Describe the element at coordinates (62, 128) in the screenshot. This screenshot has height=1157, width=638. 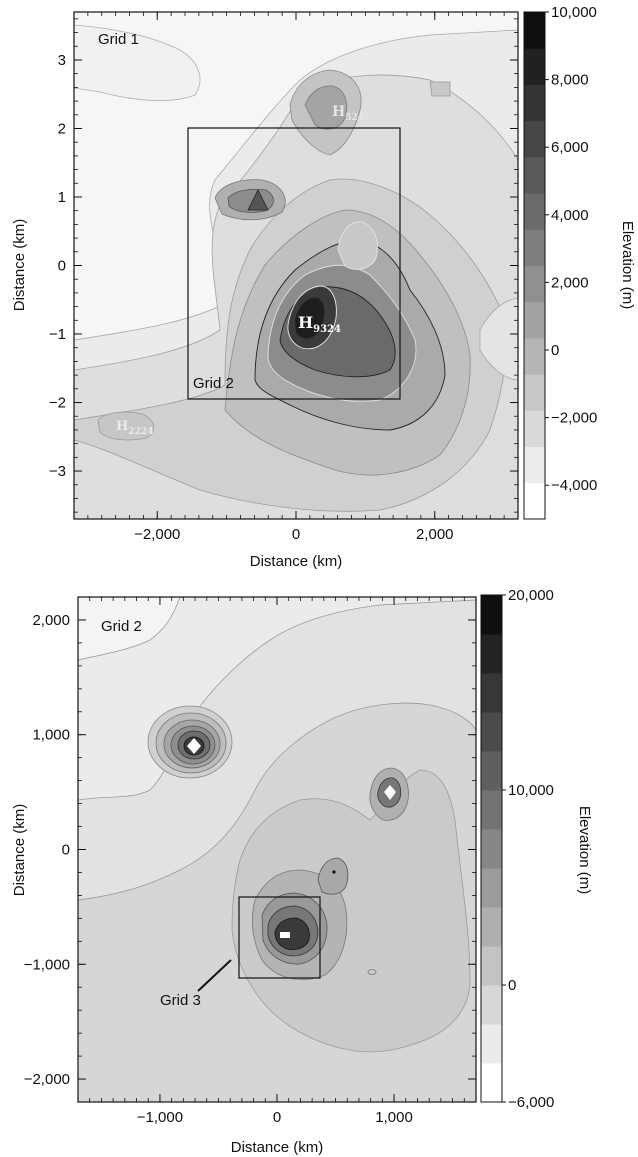
I see `y-tick-label: 2` at that location.